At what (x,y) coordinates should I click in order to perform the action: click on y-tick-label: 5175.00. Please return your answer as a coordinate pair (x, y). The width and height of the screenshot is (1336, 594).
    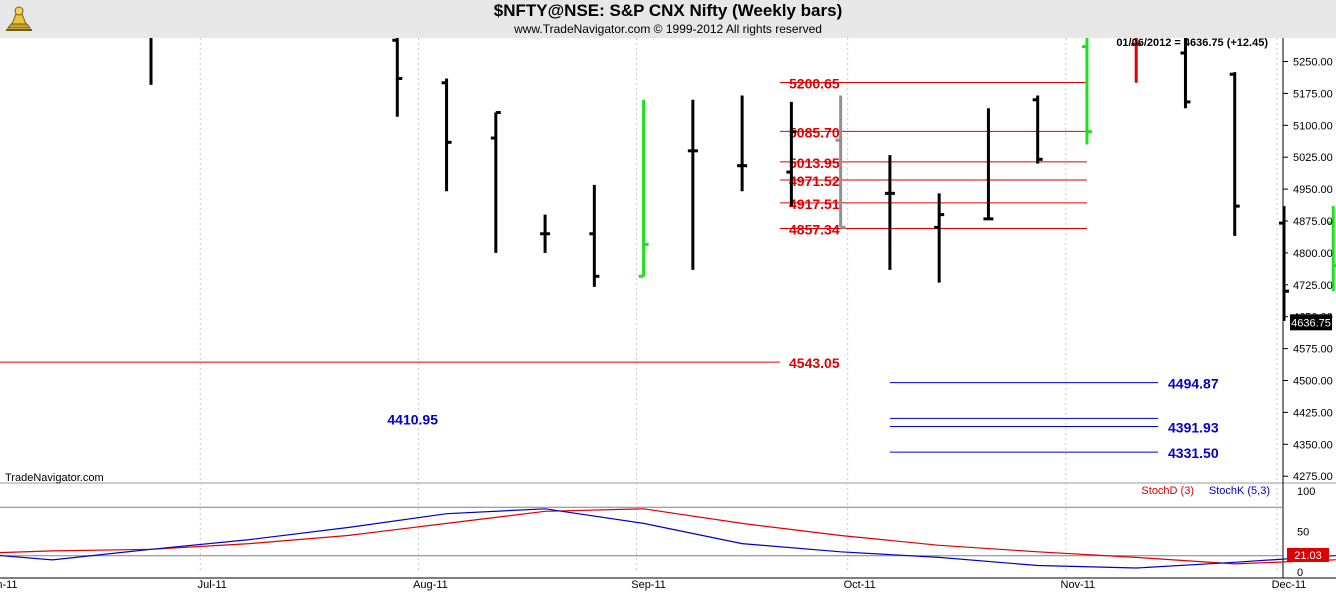
    Looking at the image, I should click on (1313, 94).